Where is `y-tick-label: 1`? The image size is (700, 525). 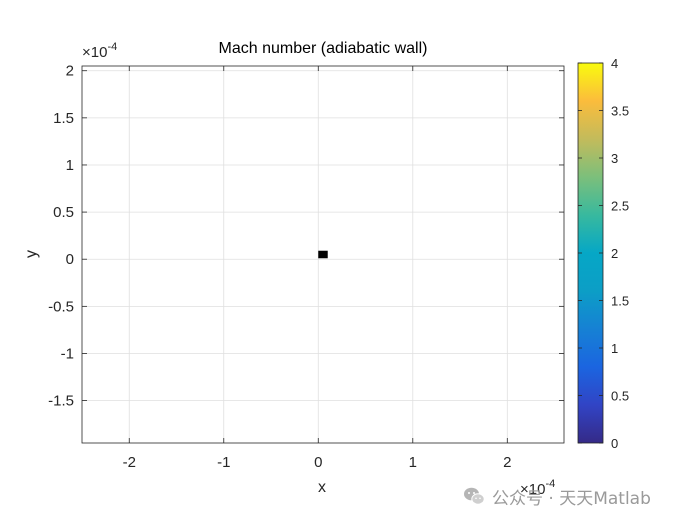 y-tick-label: 1 is located at coordinates (70, 165).